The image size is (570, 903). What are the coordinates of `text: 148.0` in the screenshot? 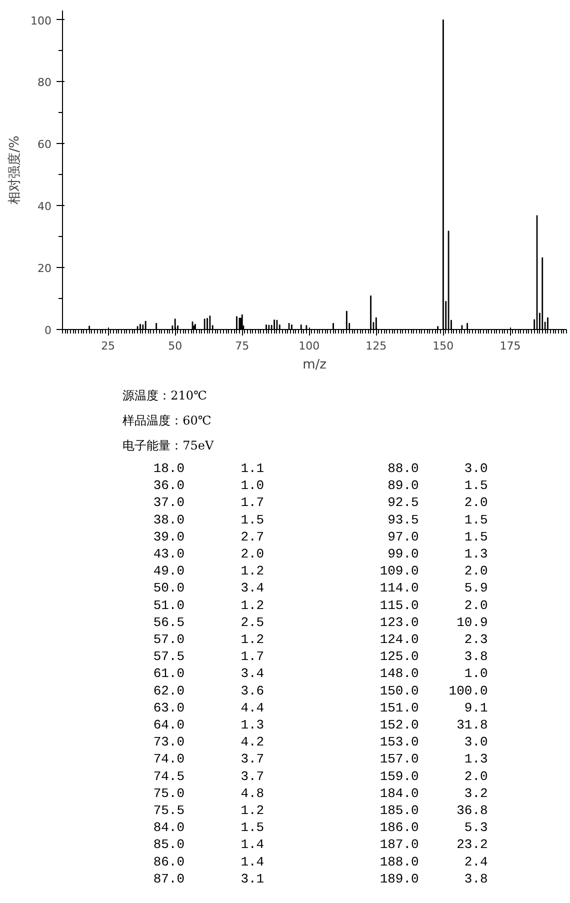 It's located at (399, 674).